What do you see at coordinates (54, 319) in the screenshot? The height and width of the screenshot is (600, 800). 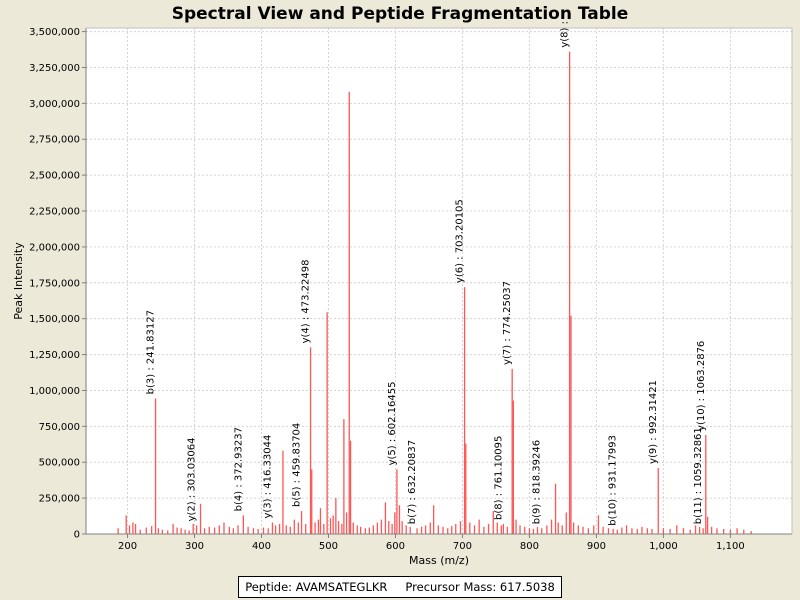 I see `y-tick-label: 1,500,000` at bounding box center [54, 319].